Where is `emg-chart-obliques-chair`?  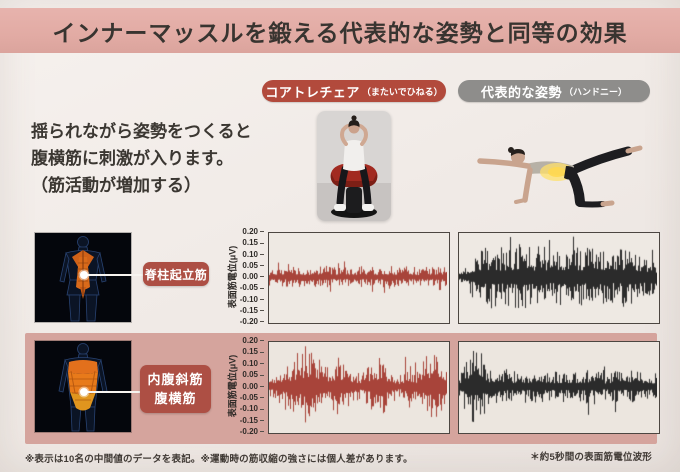 emg-chart-obliques-chair is located at coordinates (359, 387).